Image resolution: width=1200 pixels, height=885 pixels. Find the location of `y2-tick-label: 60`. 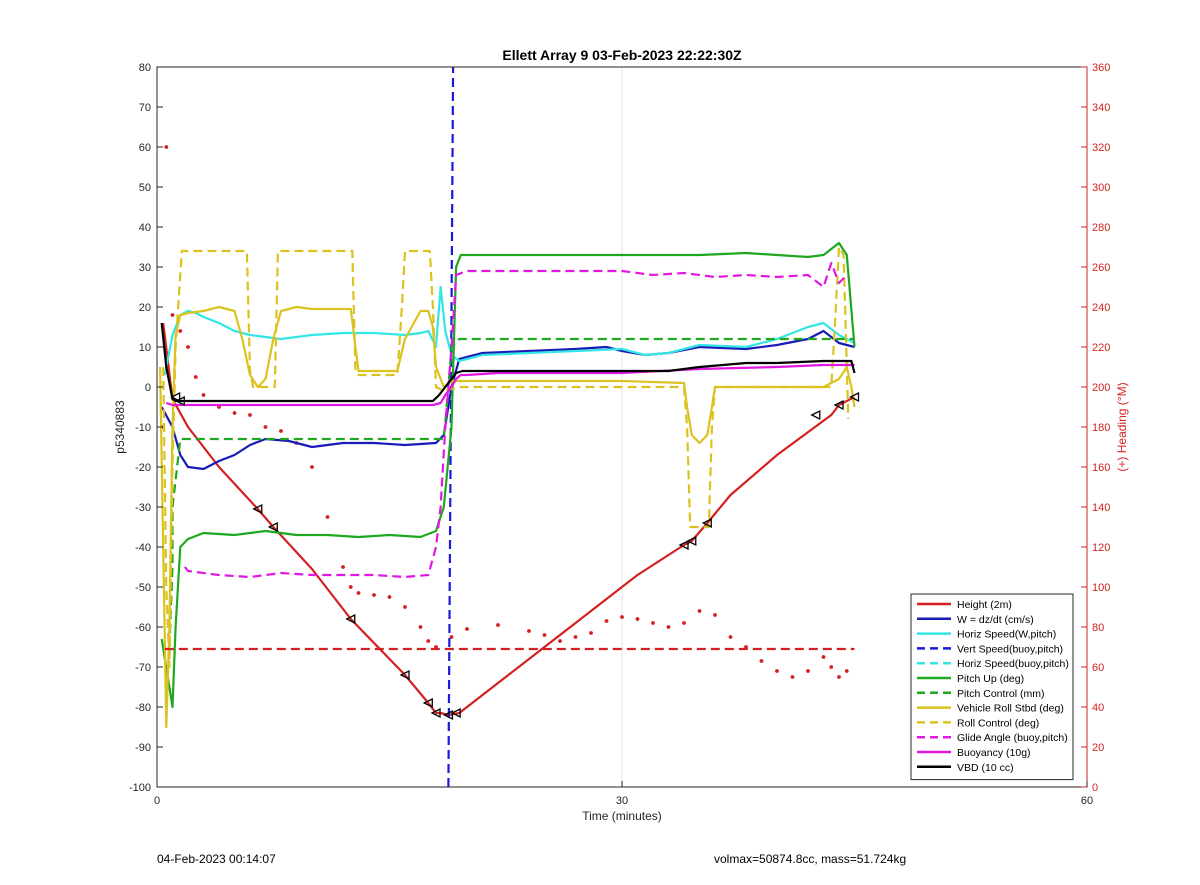

y2-tick-label: 60 is located at coordinates (1098, 668).